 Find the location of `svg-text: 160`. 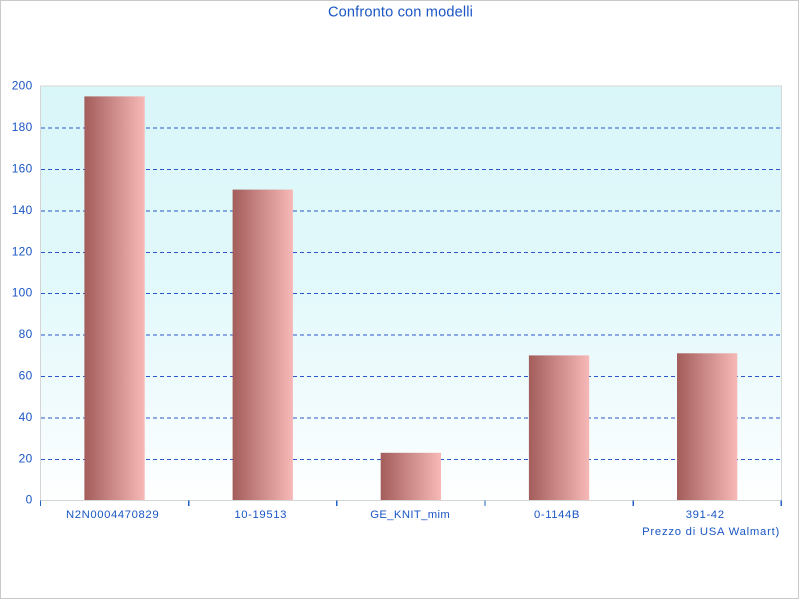

svg-text: 160 is located at coordinates (22, 168).